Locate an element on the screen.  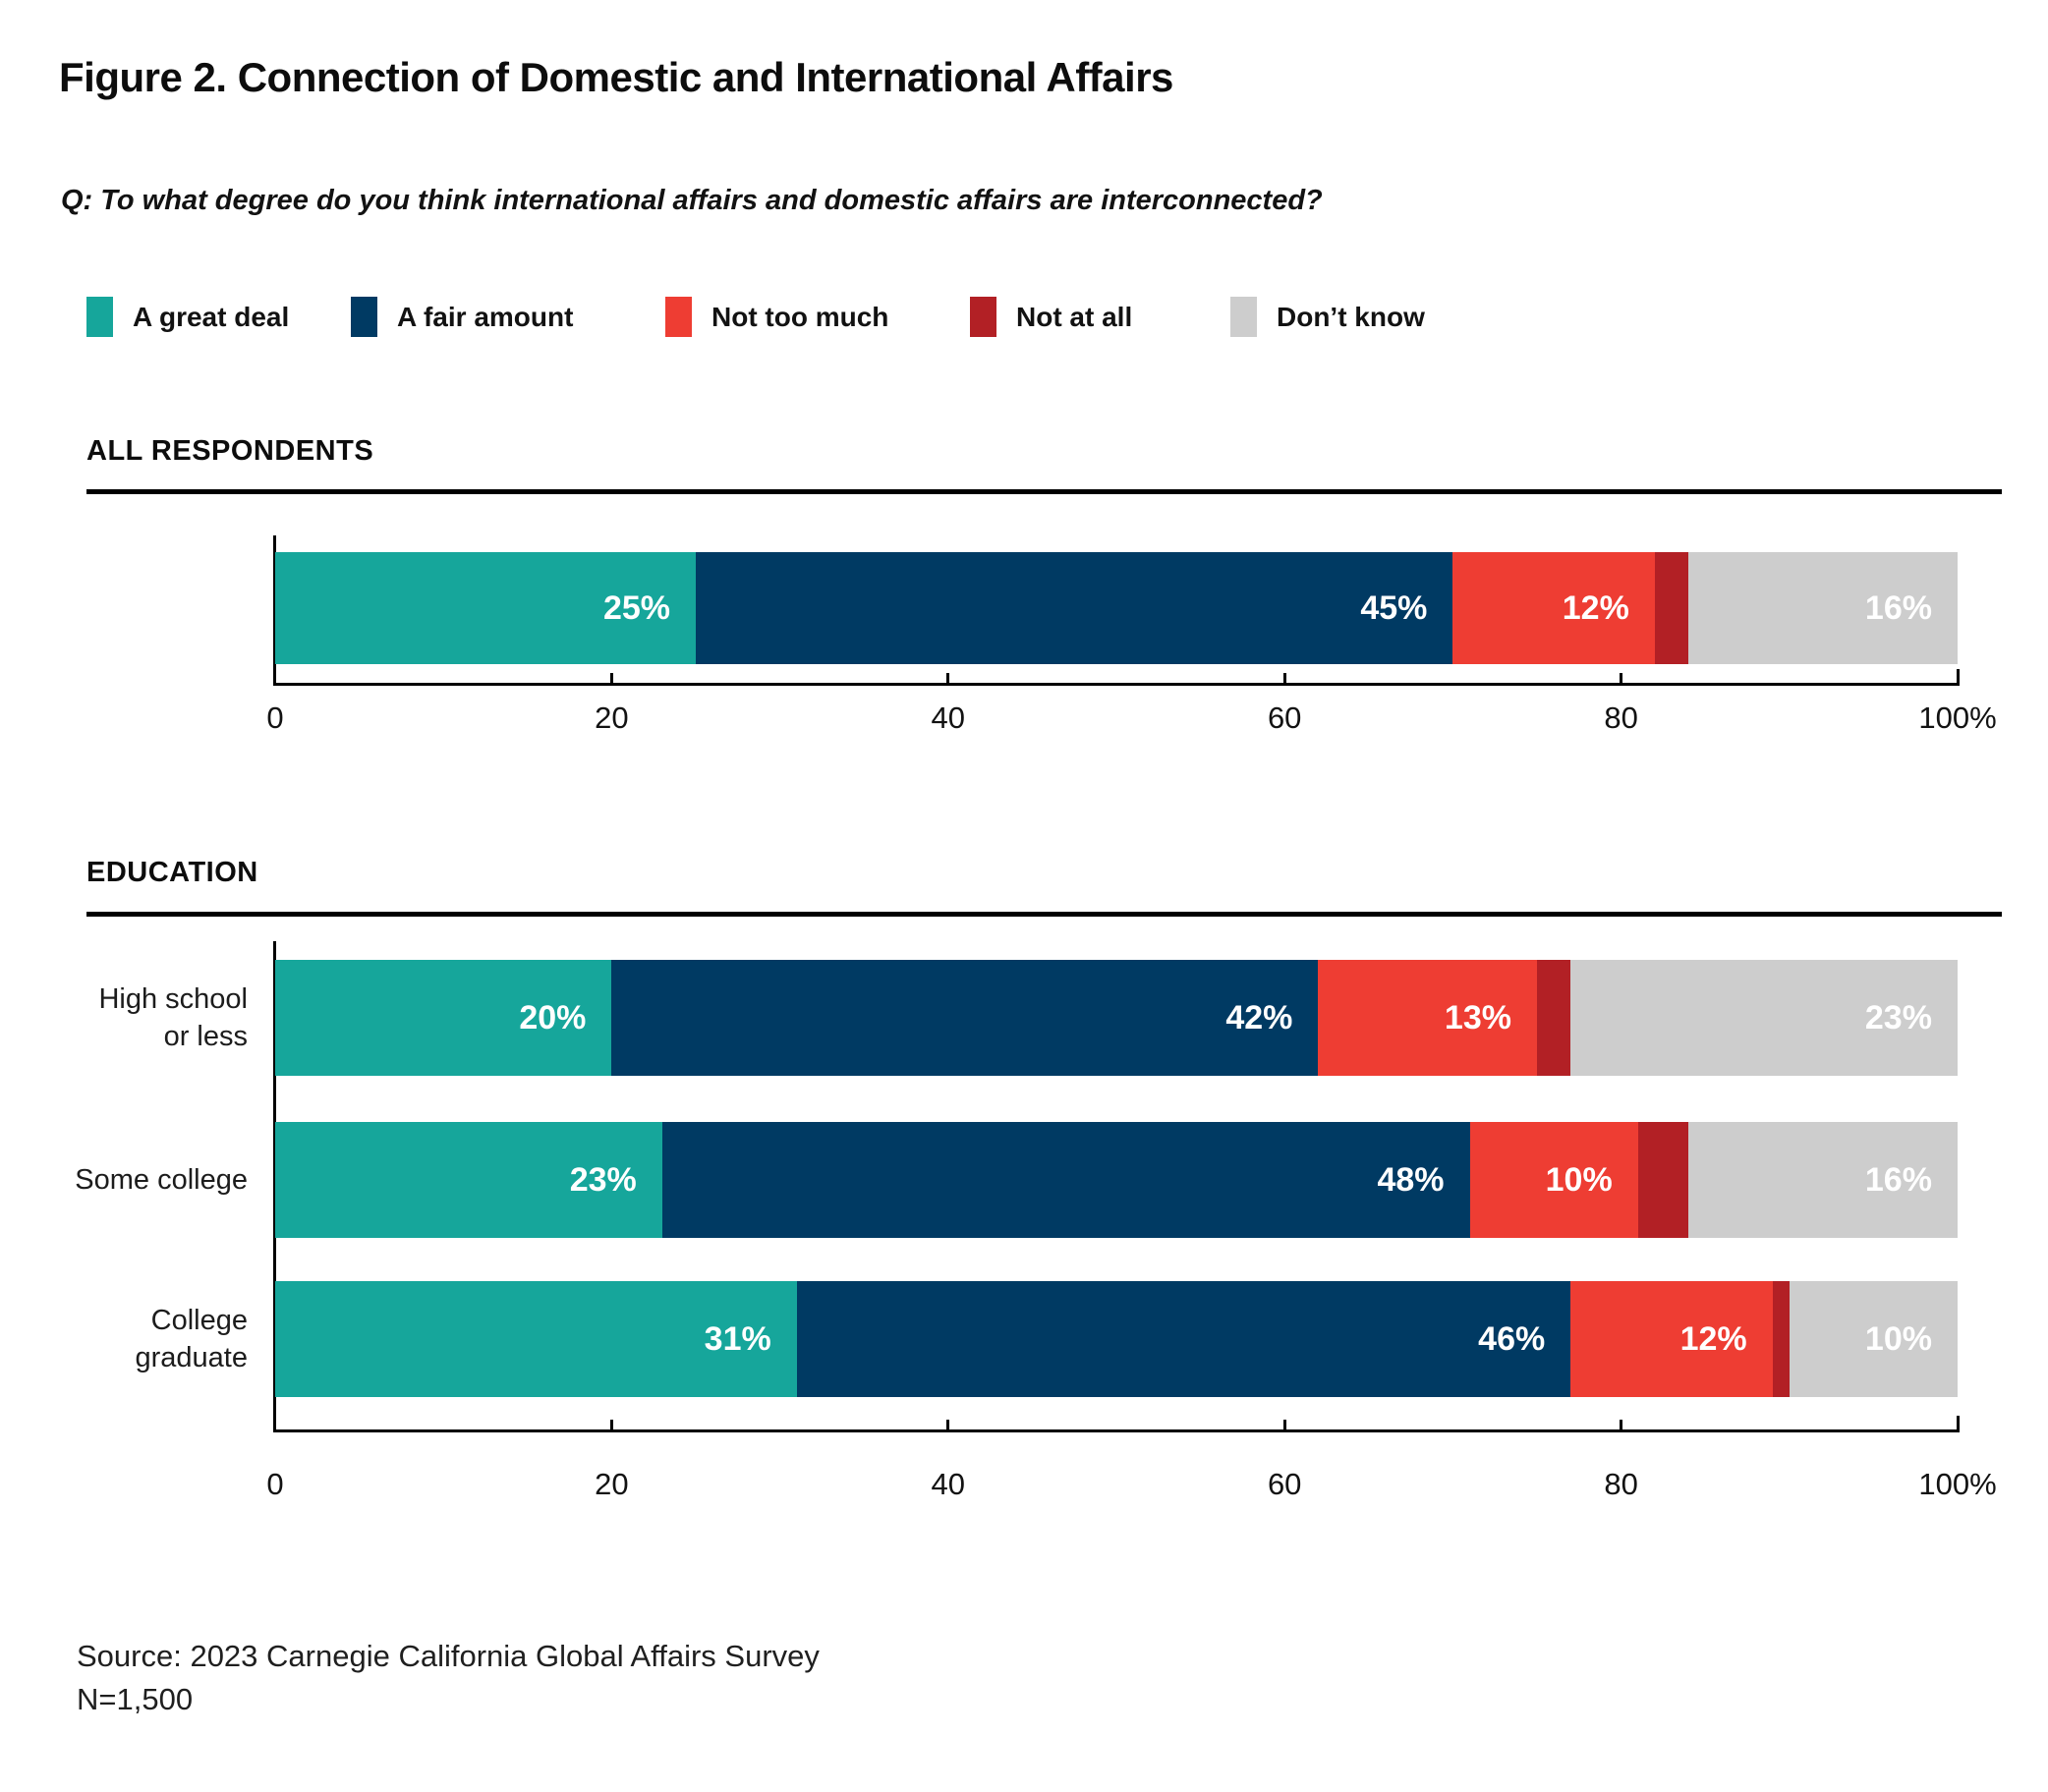
bar-segment-don-t-know: 10% is located at coordinates (1873, 1339).